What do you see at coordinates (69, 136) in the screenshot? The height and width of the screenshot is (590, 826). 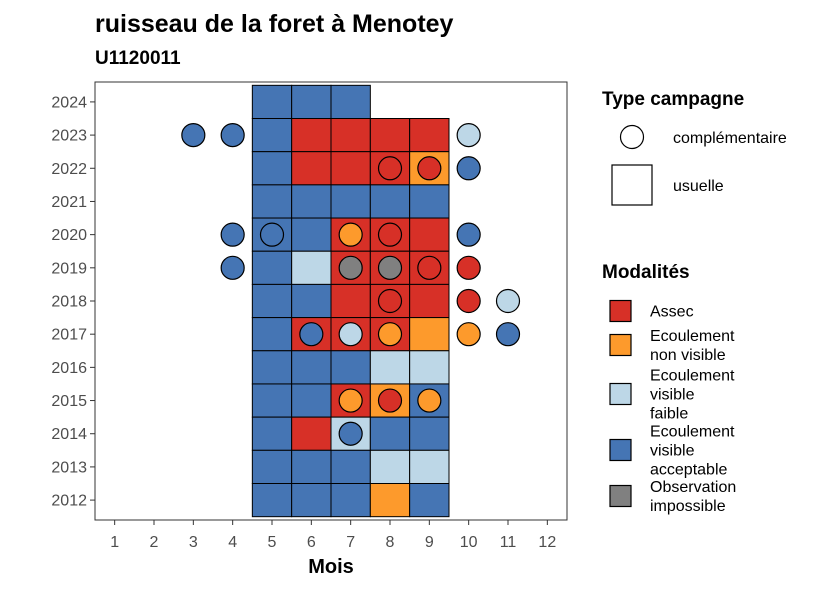 I see `y-tick-label-2023: 2023` at bounding box center [69, 136].